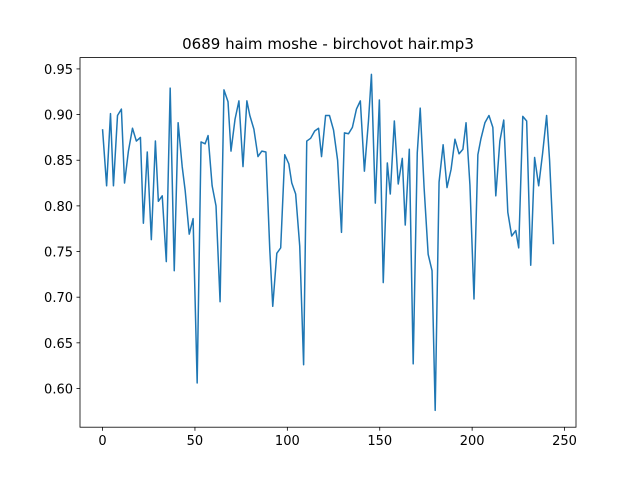  What do you see at coordinates (328, 44) in the screenshot?
I see `chart-title: 0689 haim moshe - birchovot hair.mp3` at bounding box center [328, 44].